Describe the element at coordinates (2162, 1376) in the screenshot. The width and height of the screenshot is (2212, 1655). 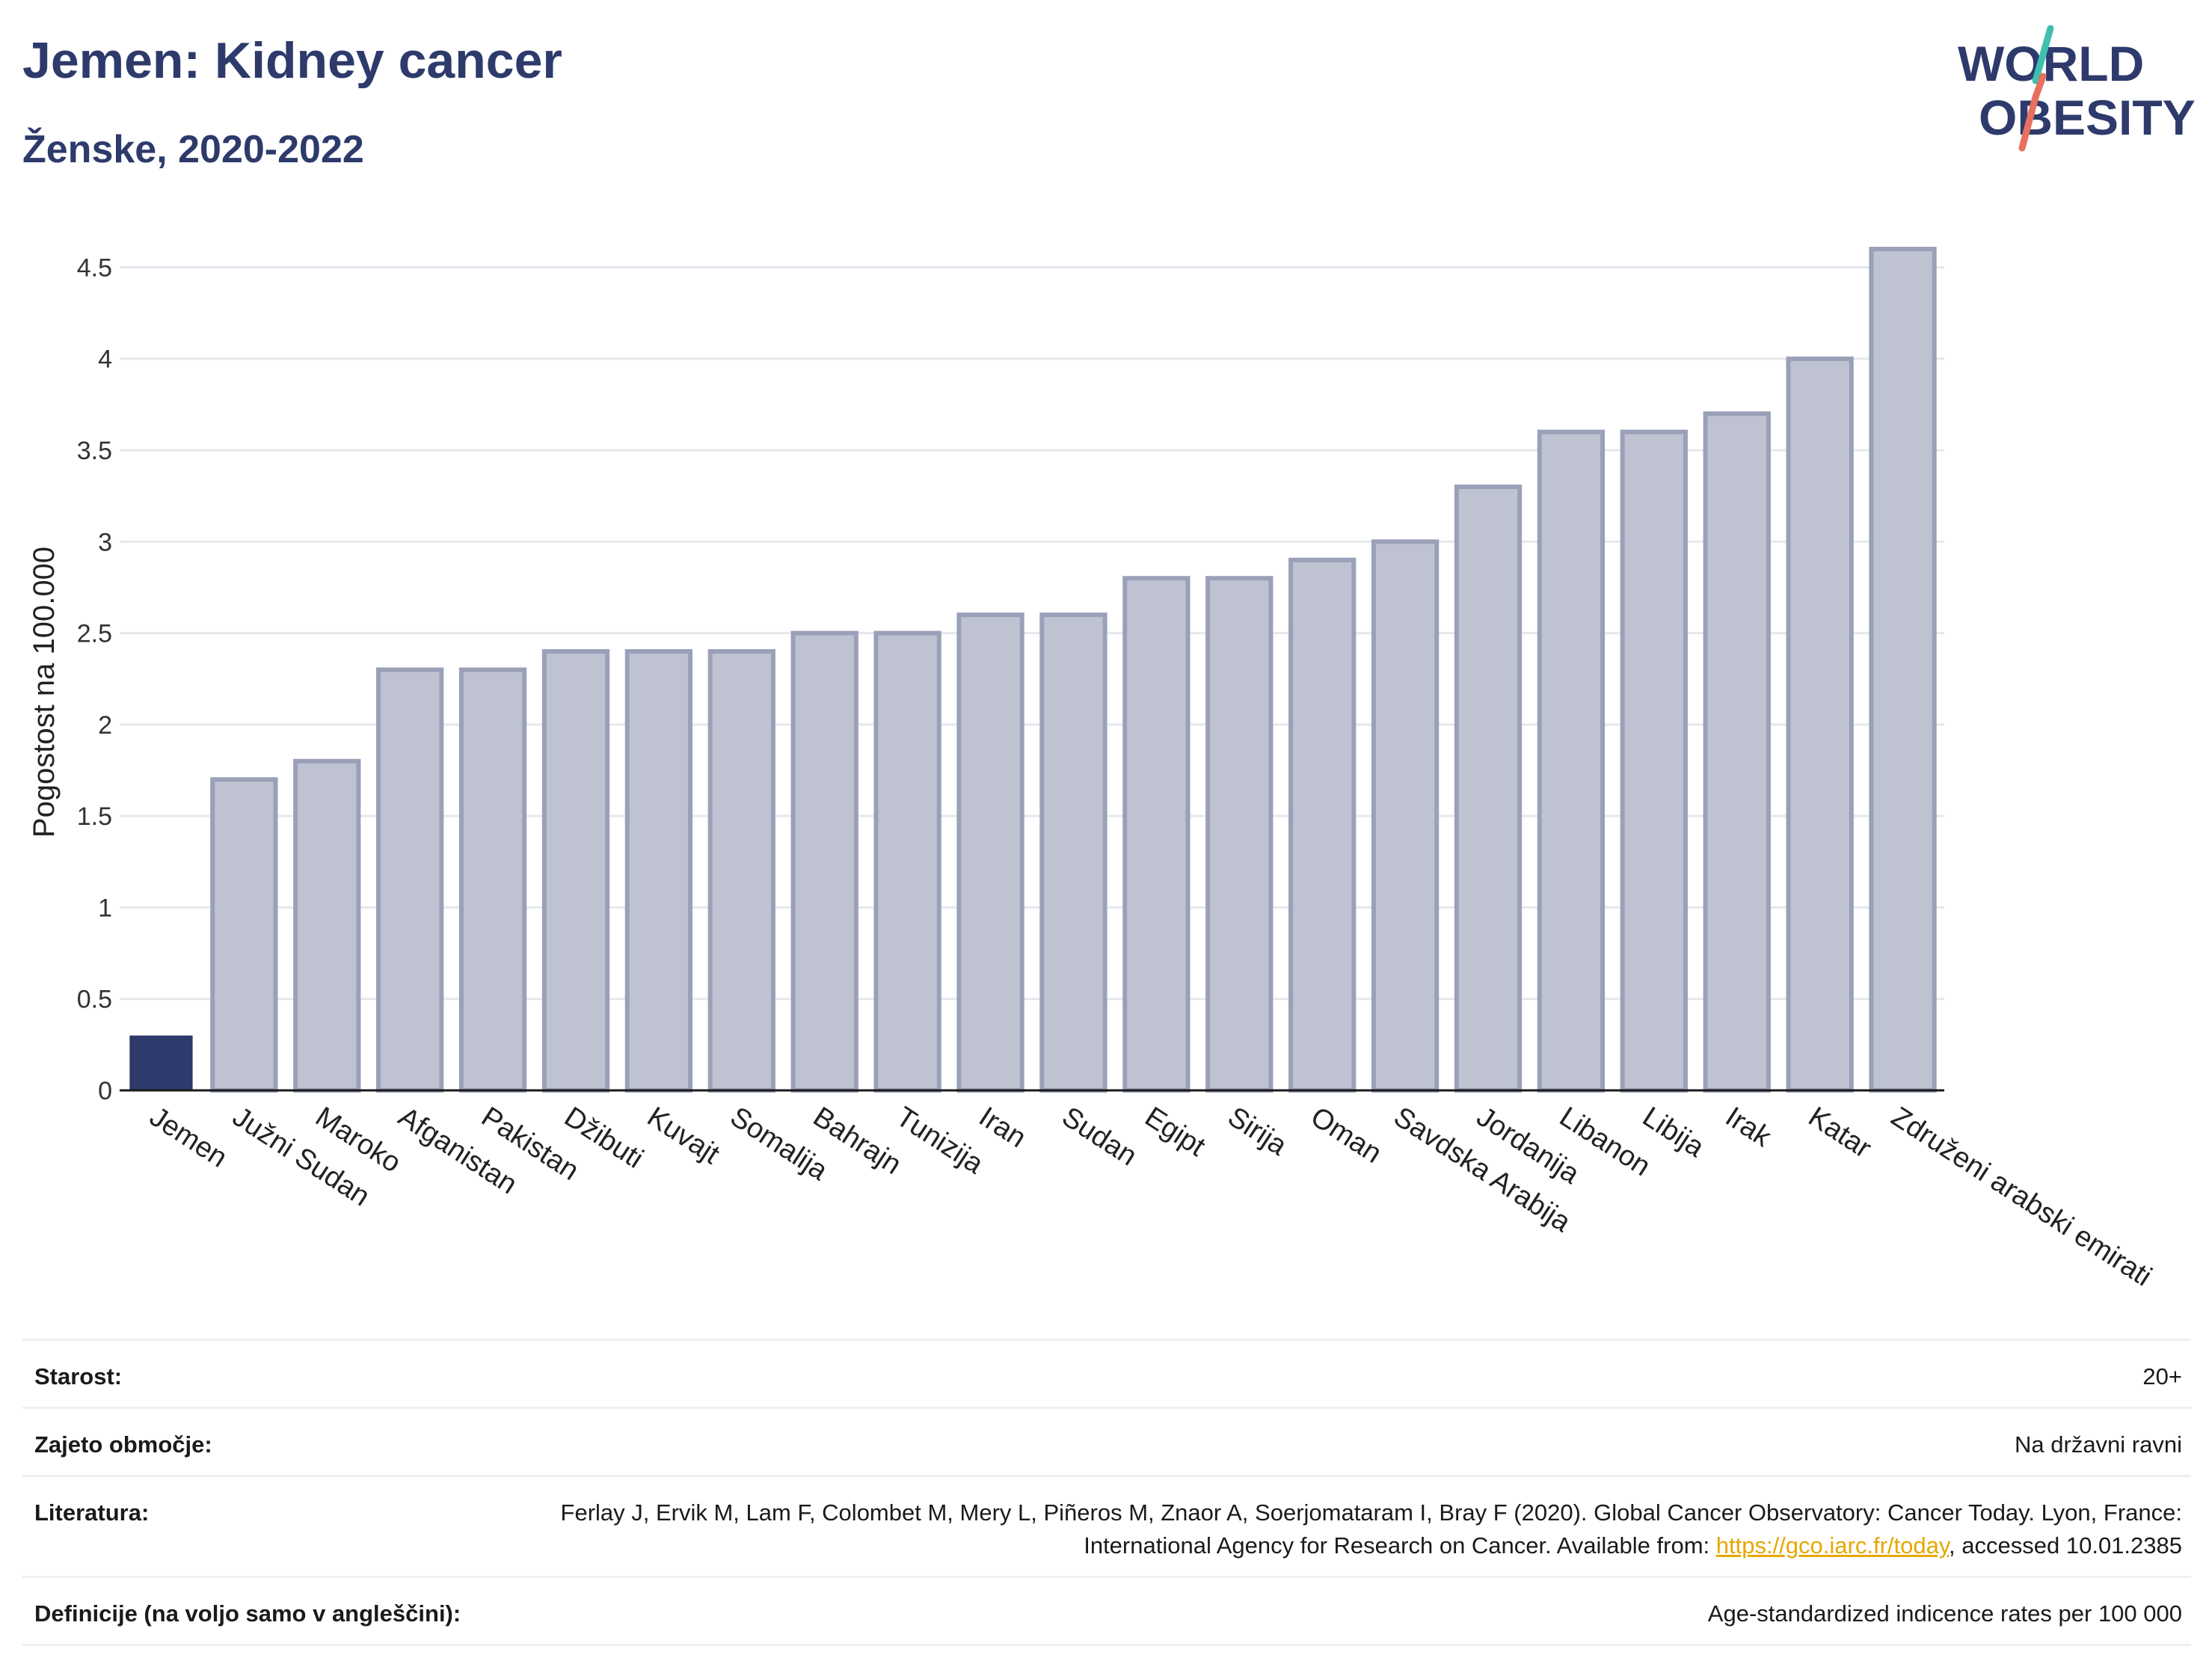
I see `meta-value-age: 20+` at that location.